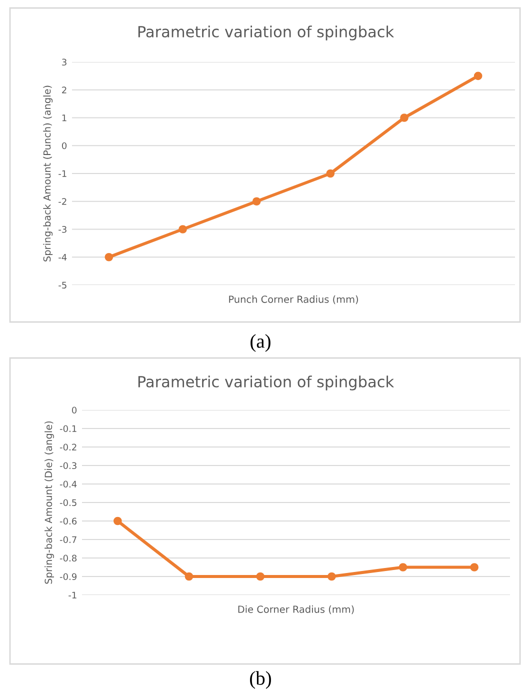 The height and width of the screenshot is (695, 521). Describe the element at coordinates (64, 62) in the screenshot. I see `y-tick-label: 3` at that location.